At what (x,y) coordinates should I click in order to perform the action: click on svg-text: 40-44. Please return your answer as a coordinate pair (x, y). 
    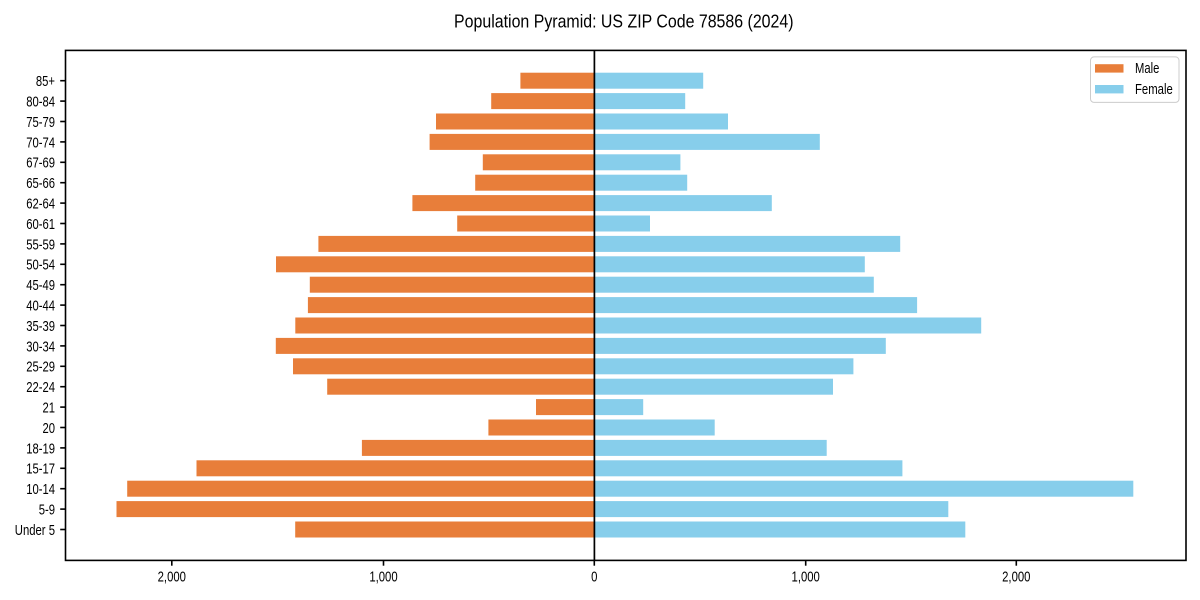
    Looking at the image, I should click on (40, 306).